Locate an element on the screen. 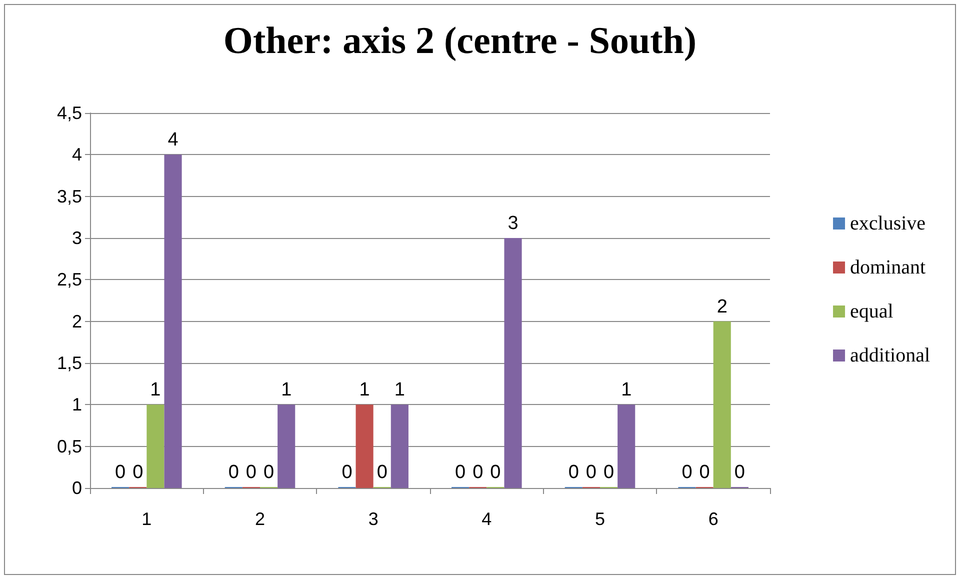  legend-label: exclusive is located at coordinates (888, 223).